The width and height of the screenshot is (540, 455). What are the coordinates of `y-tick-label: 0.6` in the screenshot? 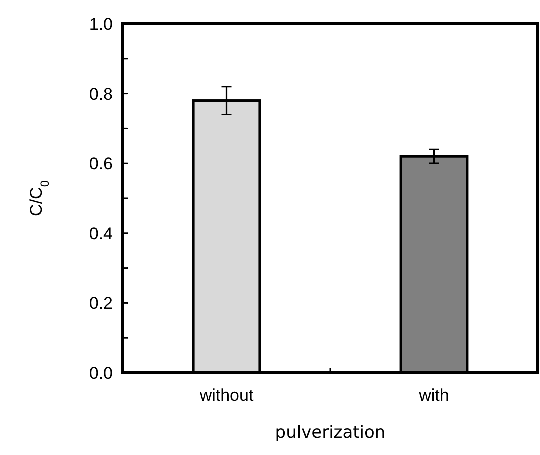 It's located at (101, 164).